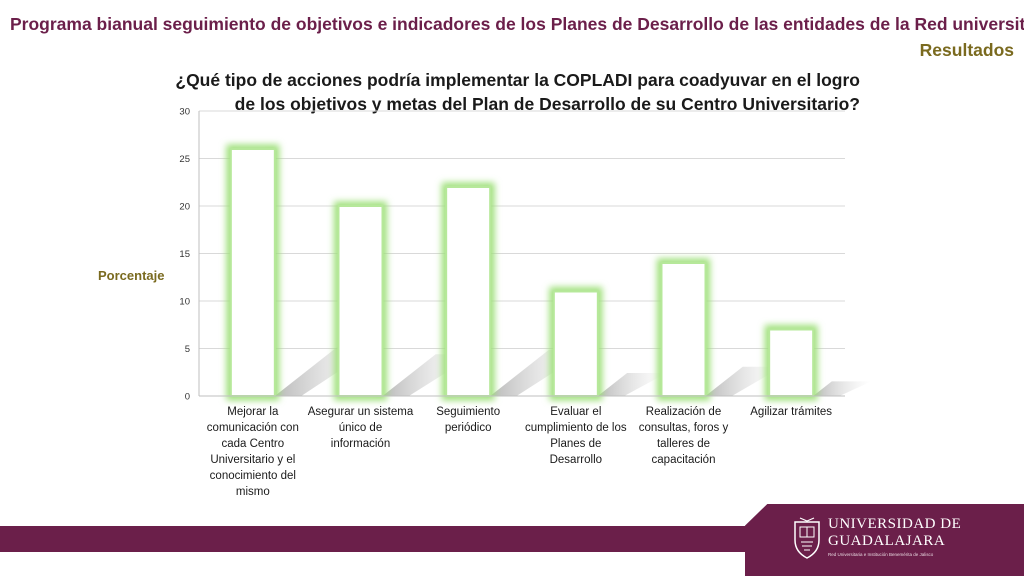 The height and width of the screenshot is (576, 1024). I want to click on y-axis-ticks: 0 5 10 15 20 25 30, so click(184, 255).